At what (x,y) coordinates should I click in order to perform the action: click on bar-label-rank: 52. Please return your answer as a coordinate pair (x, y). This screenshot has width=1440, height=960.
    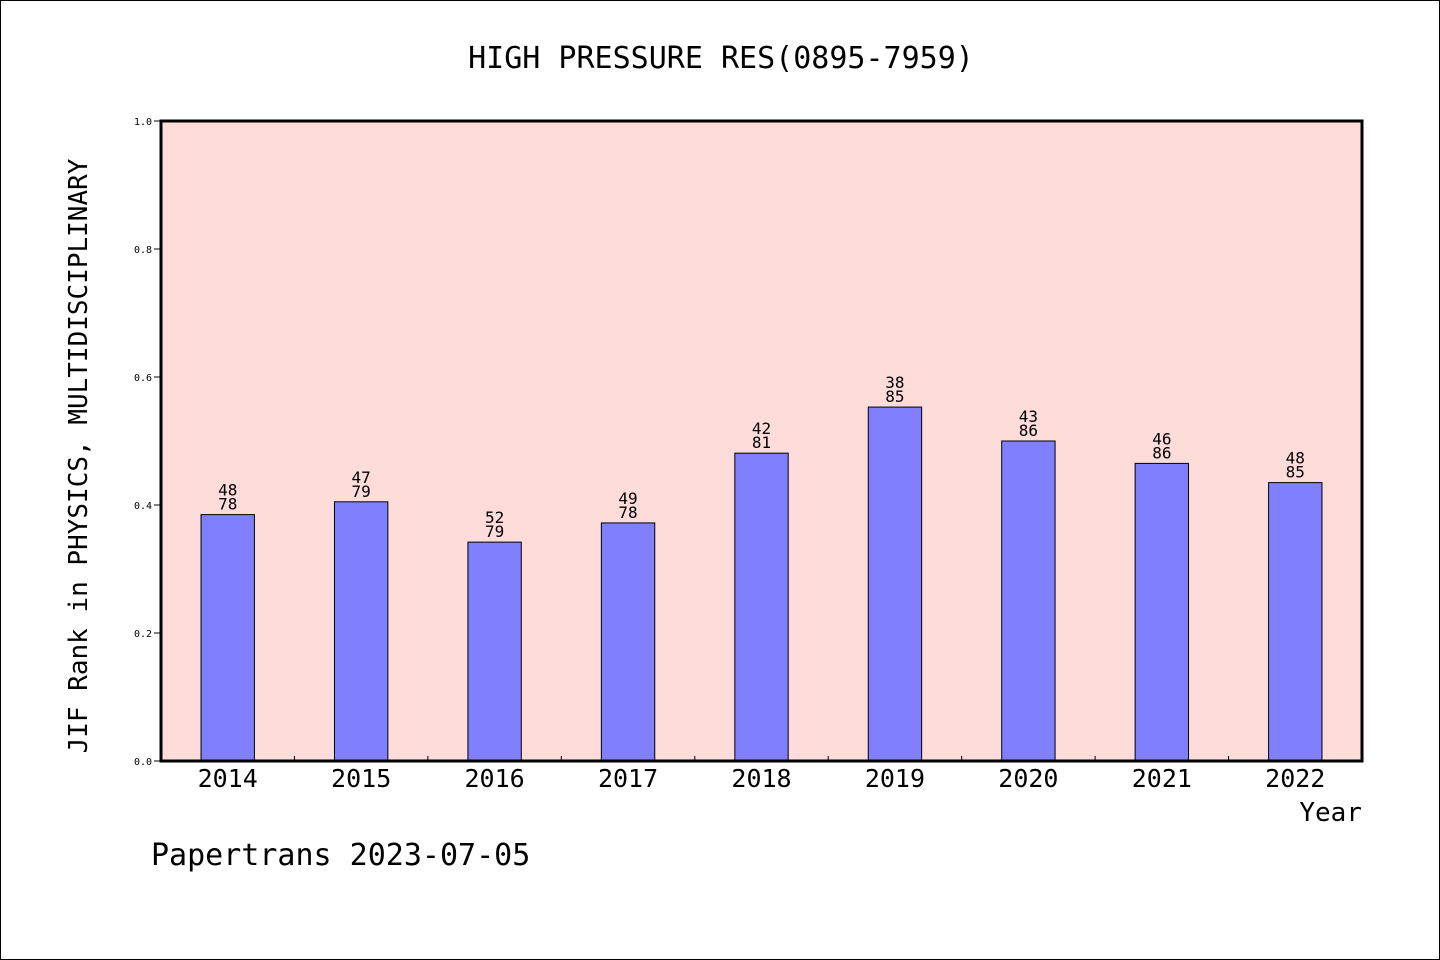
    Looking at the image, I should click on (494, 517).